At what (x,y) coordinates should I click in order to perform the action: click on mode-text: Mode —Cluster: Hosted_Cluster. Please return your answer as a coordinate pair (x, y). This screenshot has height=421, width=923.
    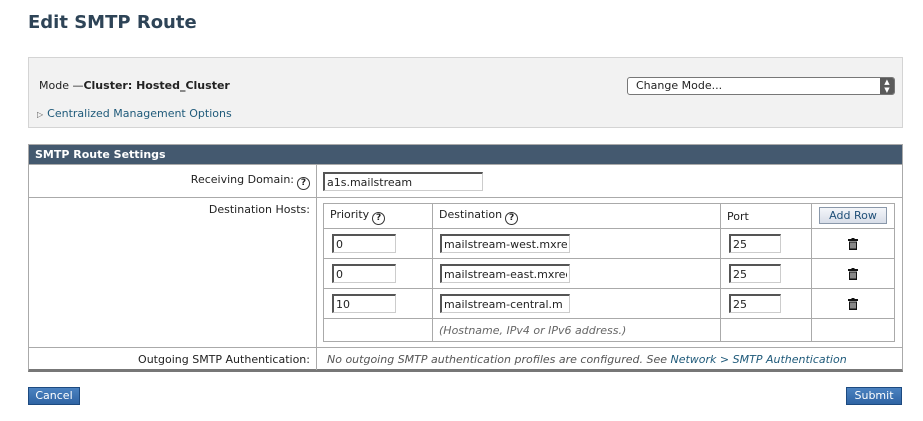
    Looking at the image, I should click on (134, 85).